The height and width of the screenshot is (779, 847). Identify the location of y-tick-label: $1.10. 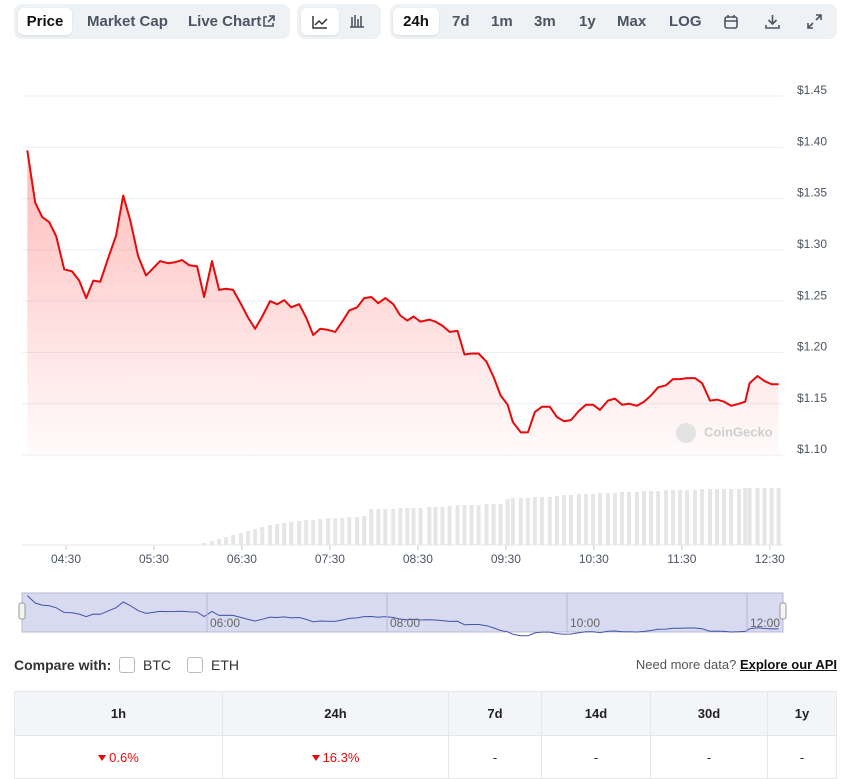
(812, 449).